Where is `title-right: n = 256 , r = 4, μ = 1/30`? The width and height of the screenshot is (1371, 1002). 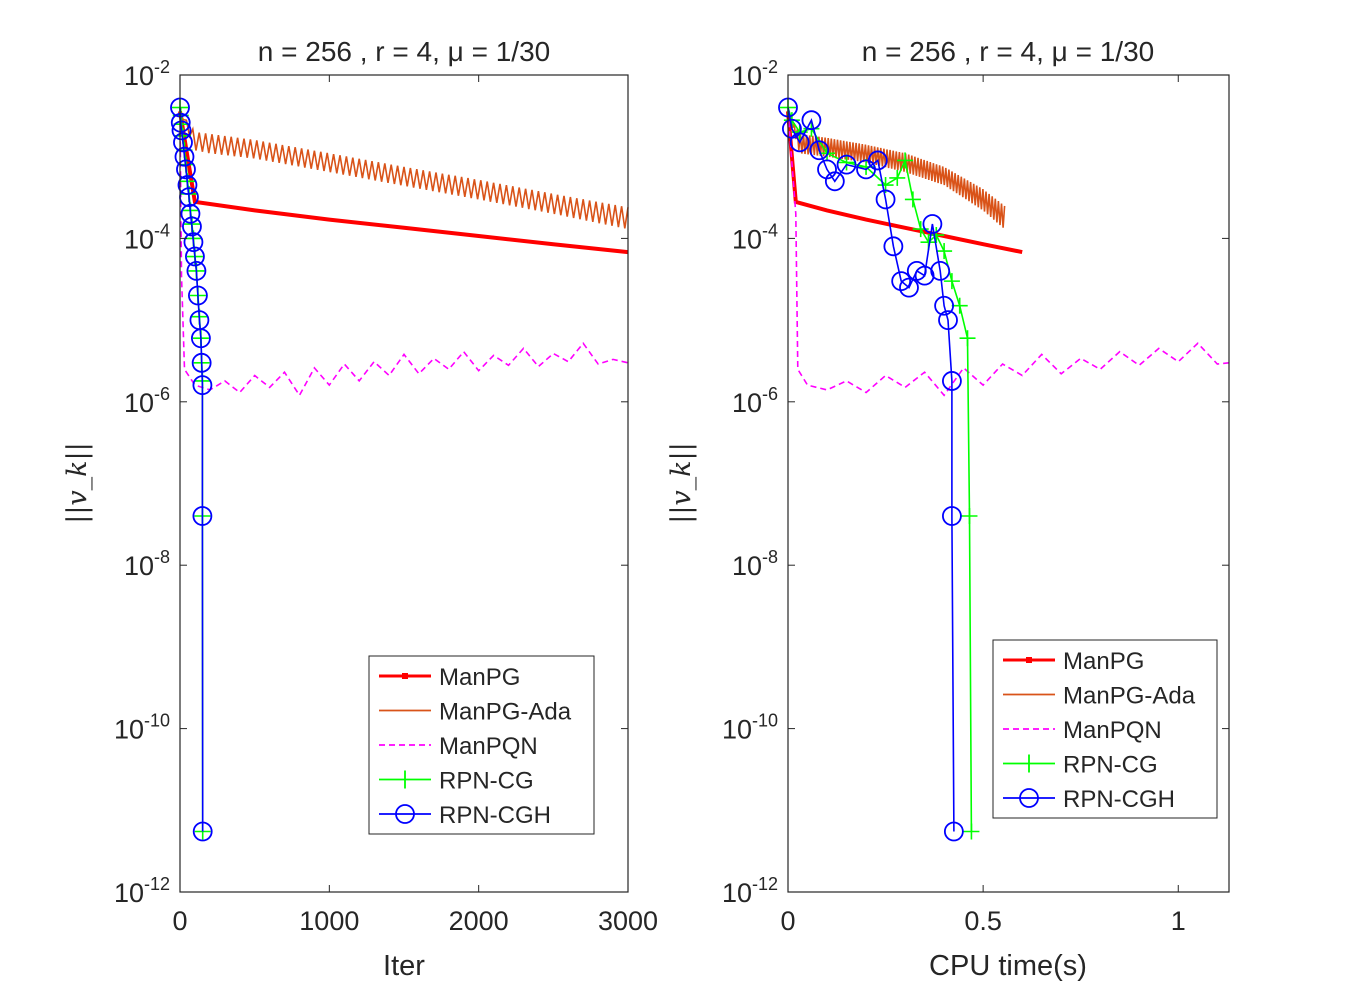 title-right: n = 256 , r = 4, μ = 1/30 is located at coordinates (1008, 51).